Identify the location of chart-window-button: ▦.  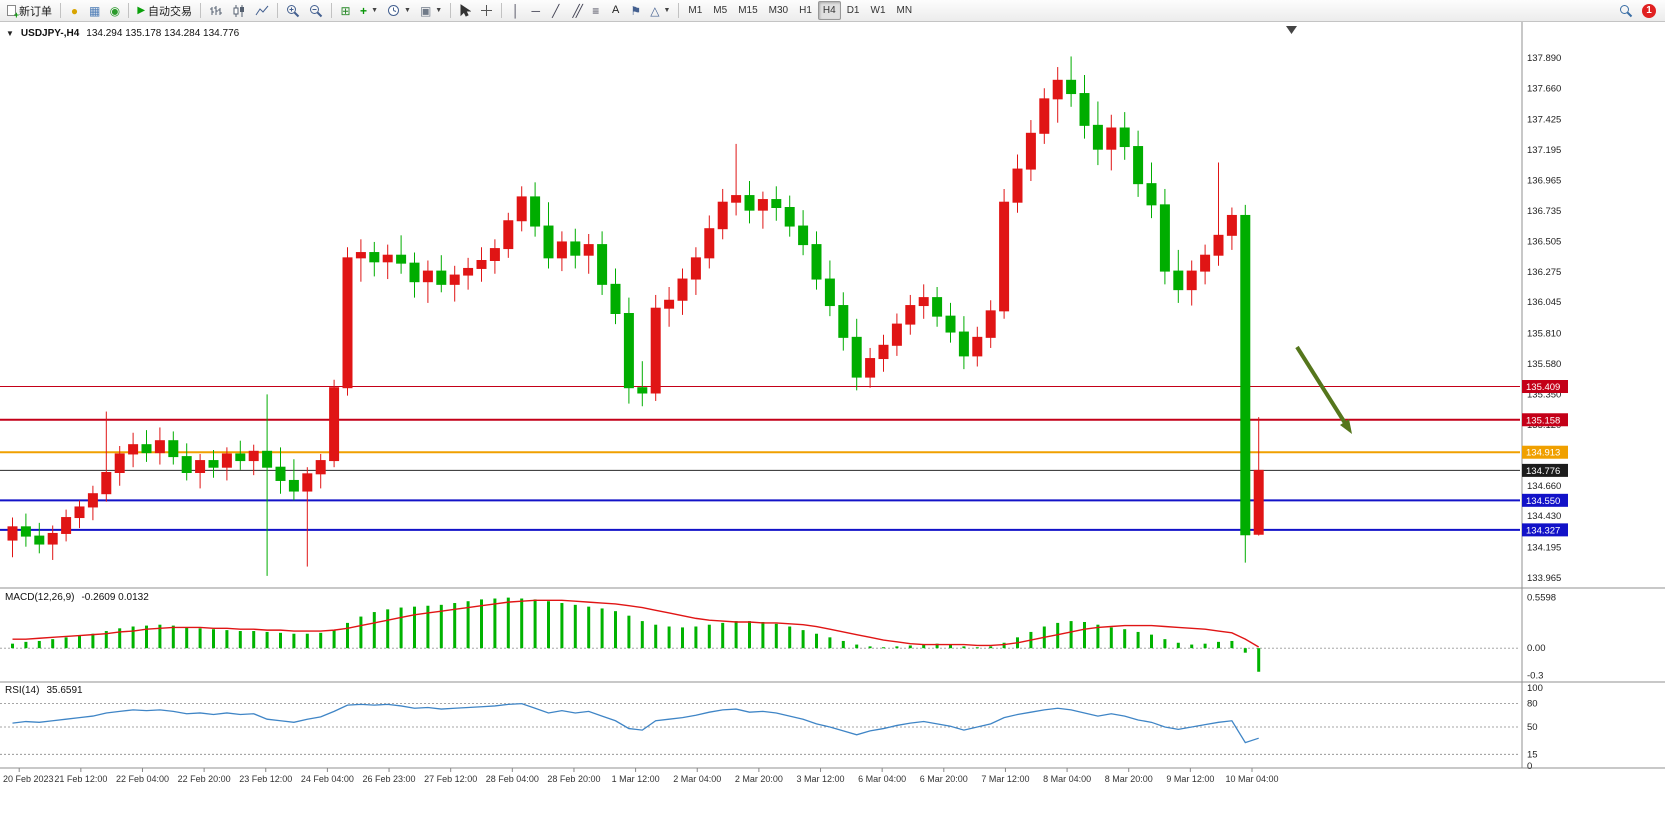
(94, 10).